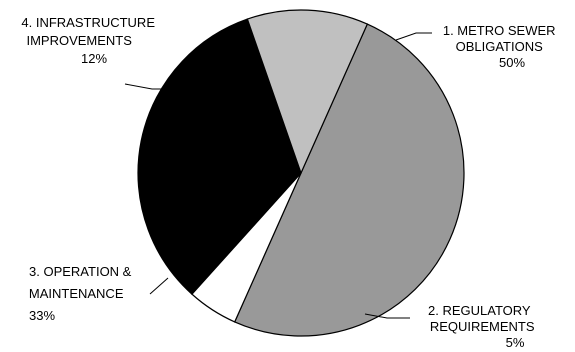 The height and width of the screenshot is (352, 575). I want to click on slice-name-line: 4. INFRASTRUCTURE, so click(88, 22).